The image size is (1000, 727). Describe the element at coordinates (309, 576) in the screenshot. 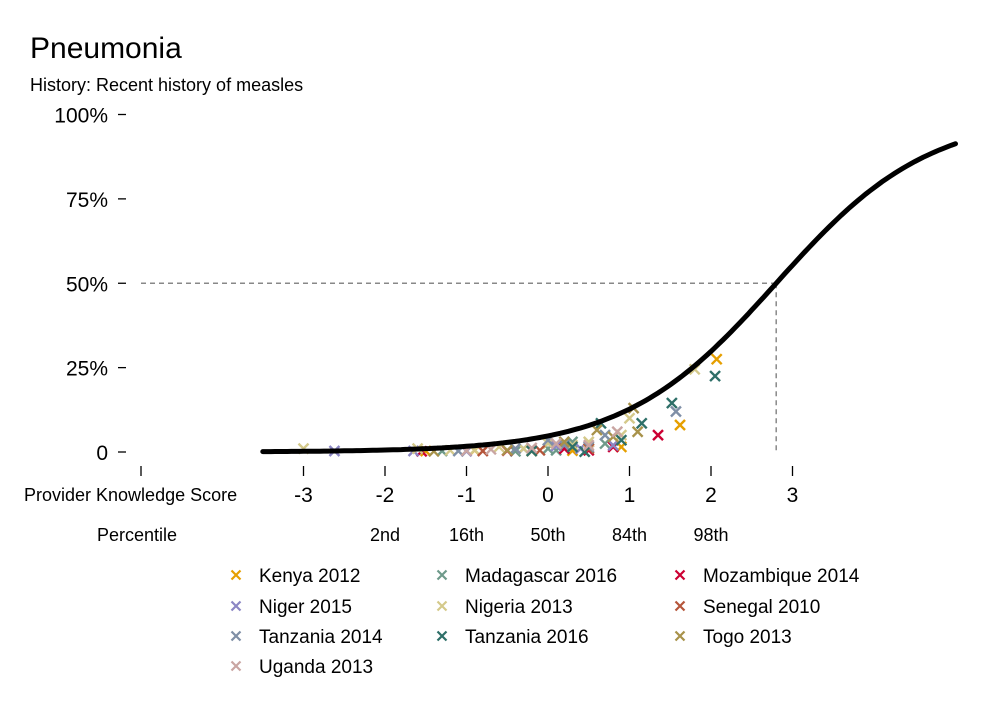

I see `legend-label: Kenya 2012` at that location.